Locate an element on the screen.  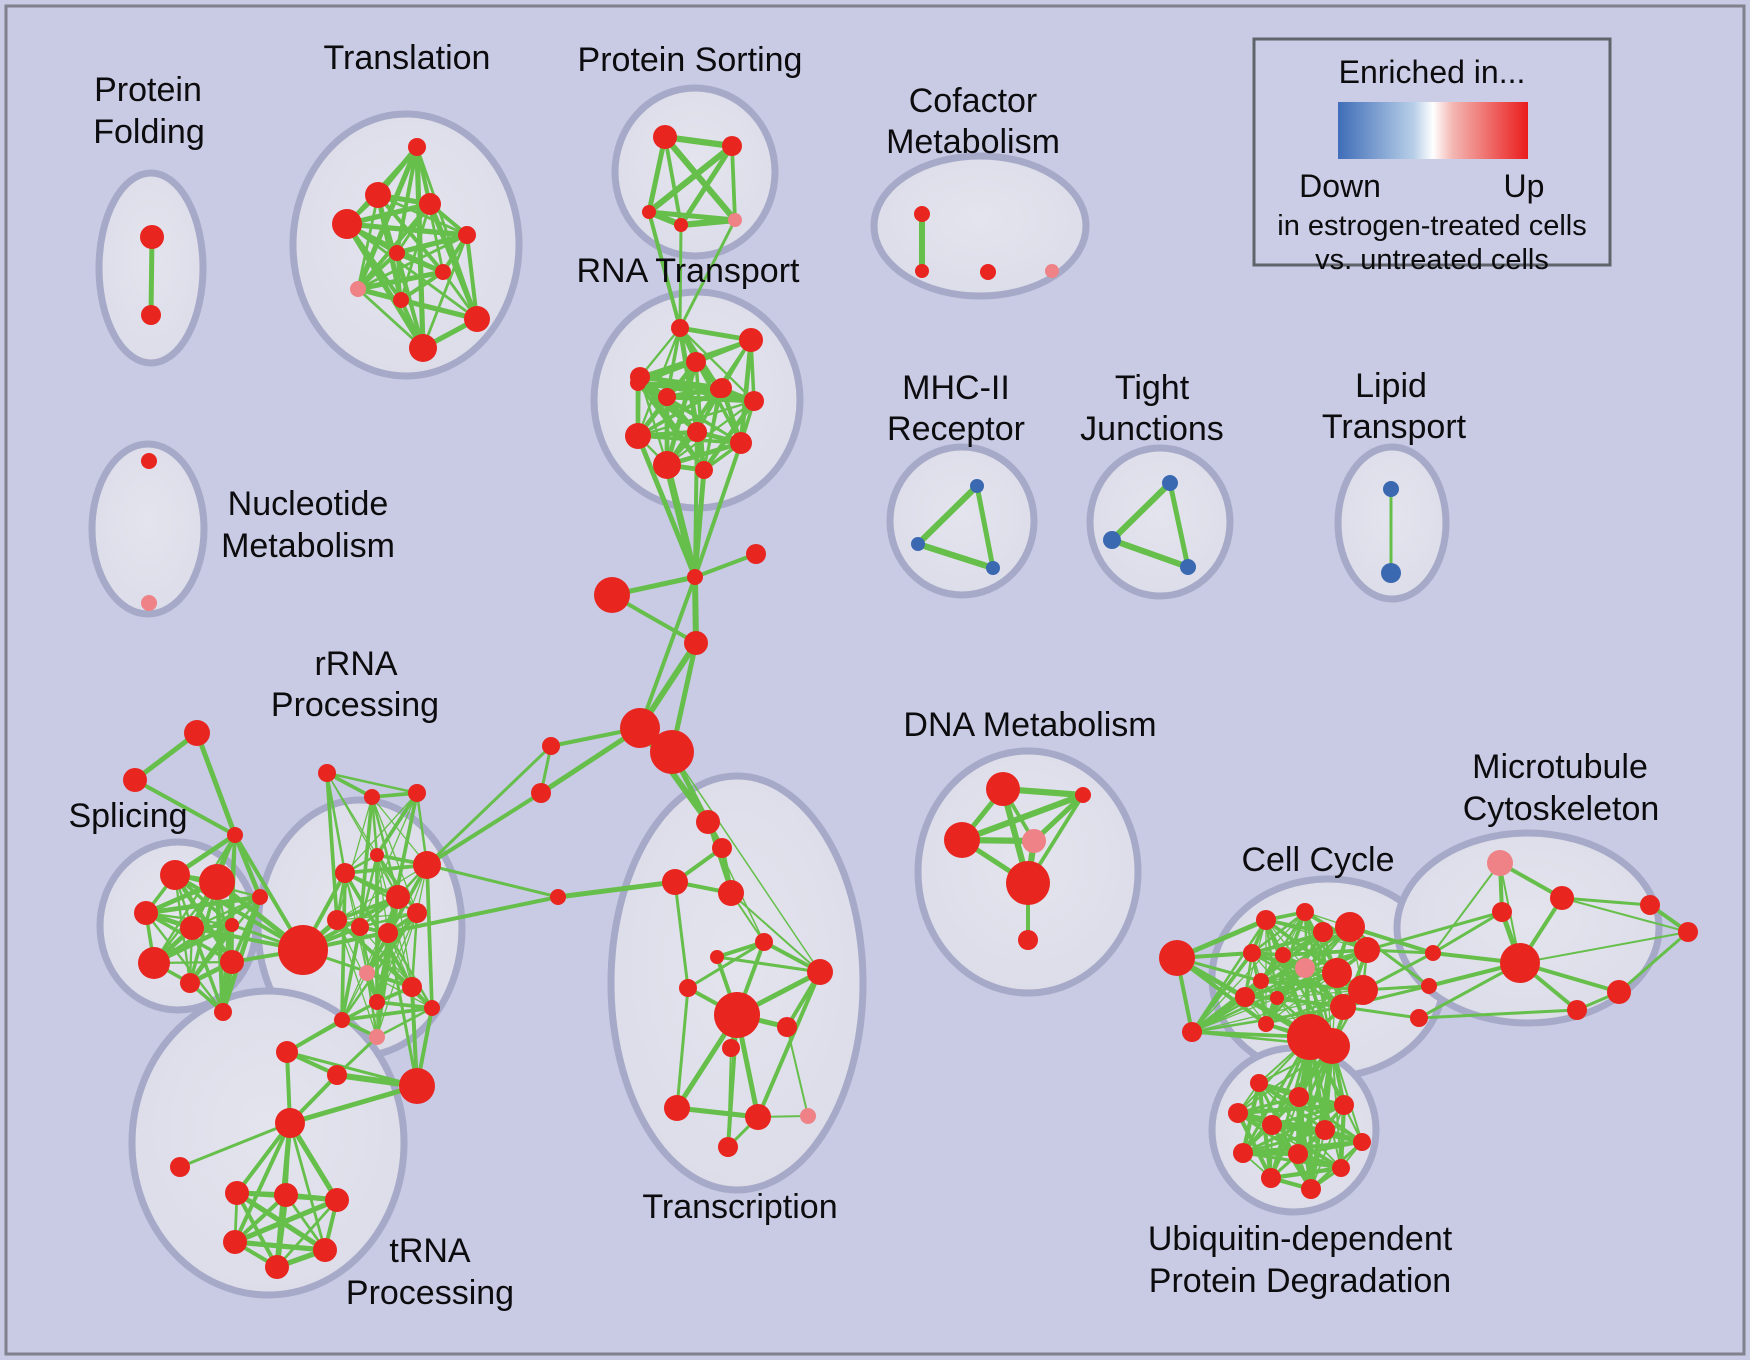
node-f10 is located at coordinates (303, 950).